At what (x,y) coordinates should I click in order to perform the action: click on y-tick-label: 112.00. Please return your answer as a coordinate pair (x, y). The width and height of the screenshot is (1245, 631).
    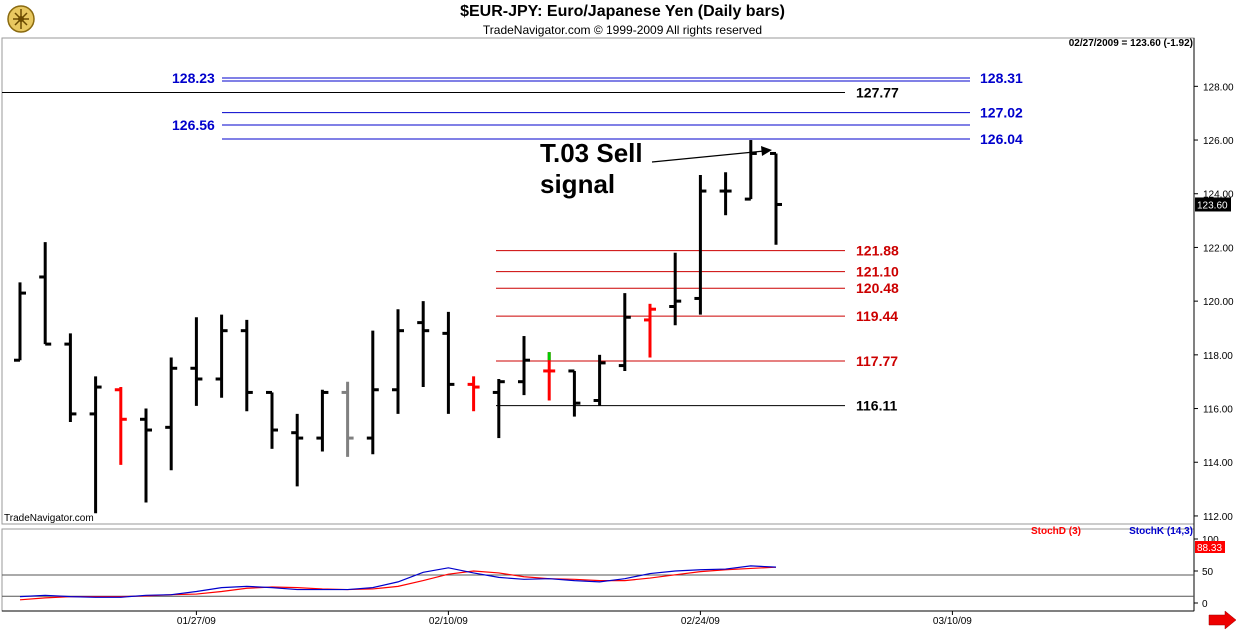
    Looking at the image, I should click on (1218, 517).